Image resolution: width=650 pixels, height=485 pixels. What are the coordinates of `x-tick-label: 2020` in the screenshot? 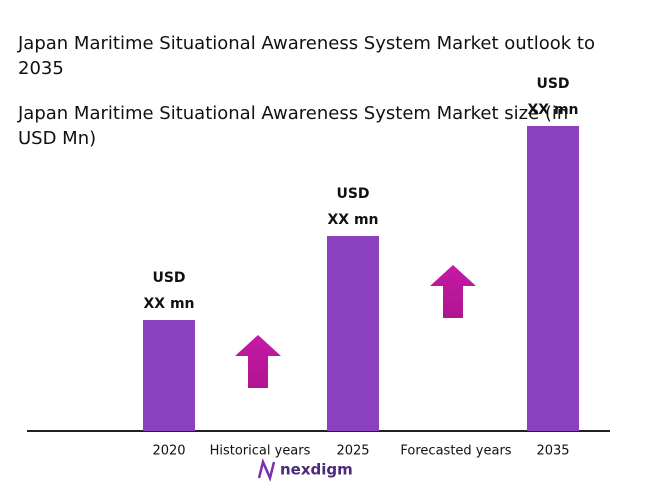 It's located at (168, 451).